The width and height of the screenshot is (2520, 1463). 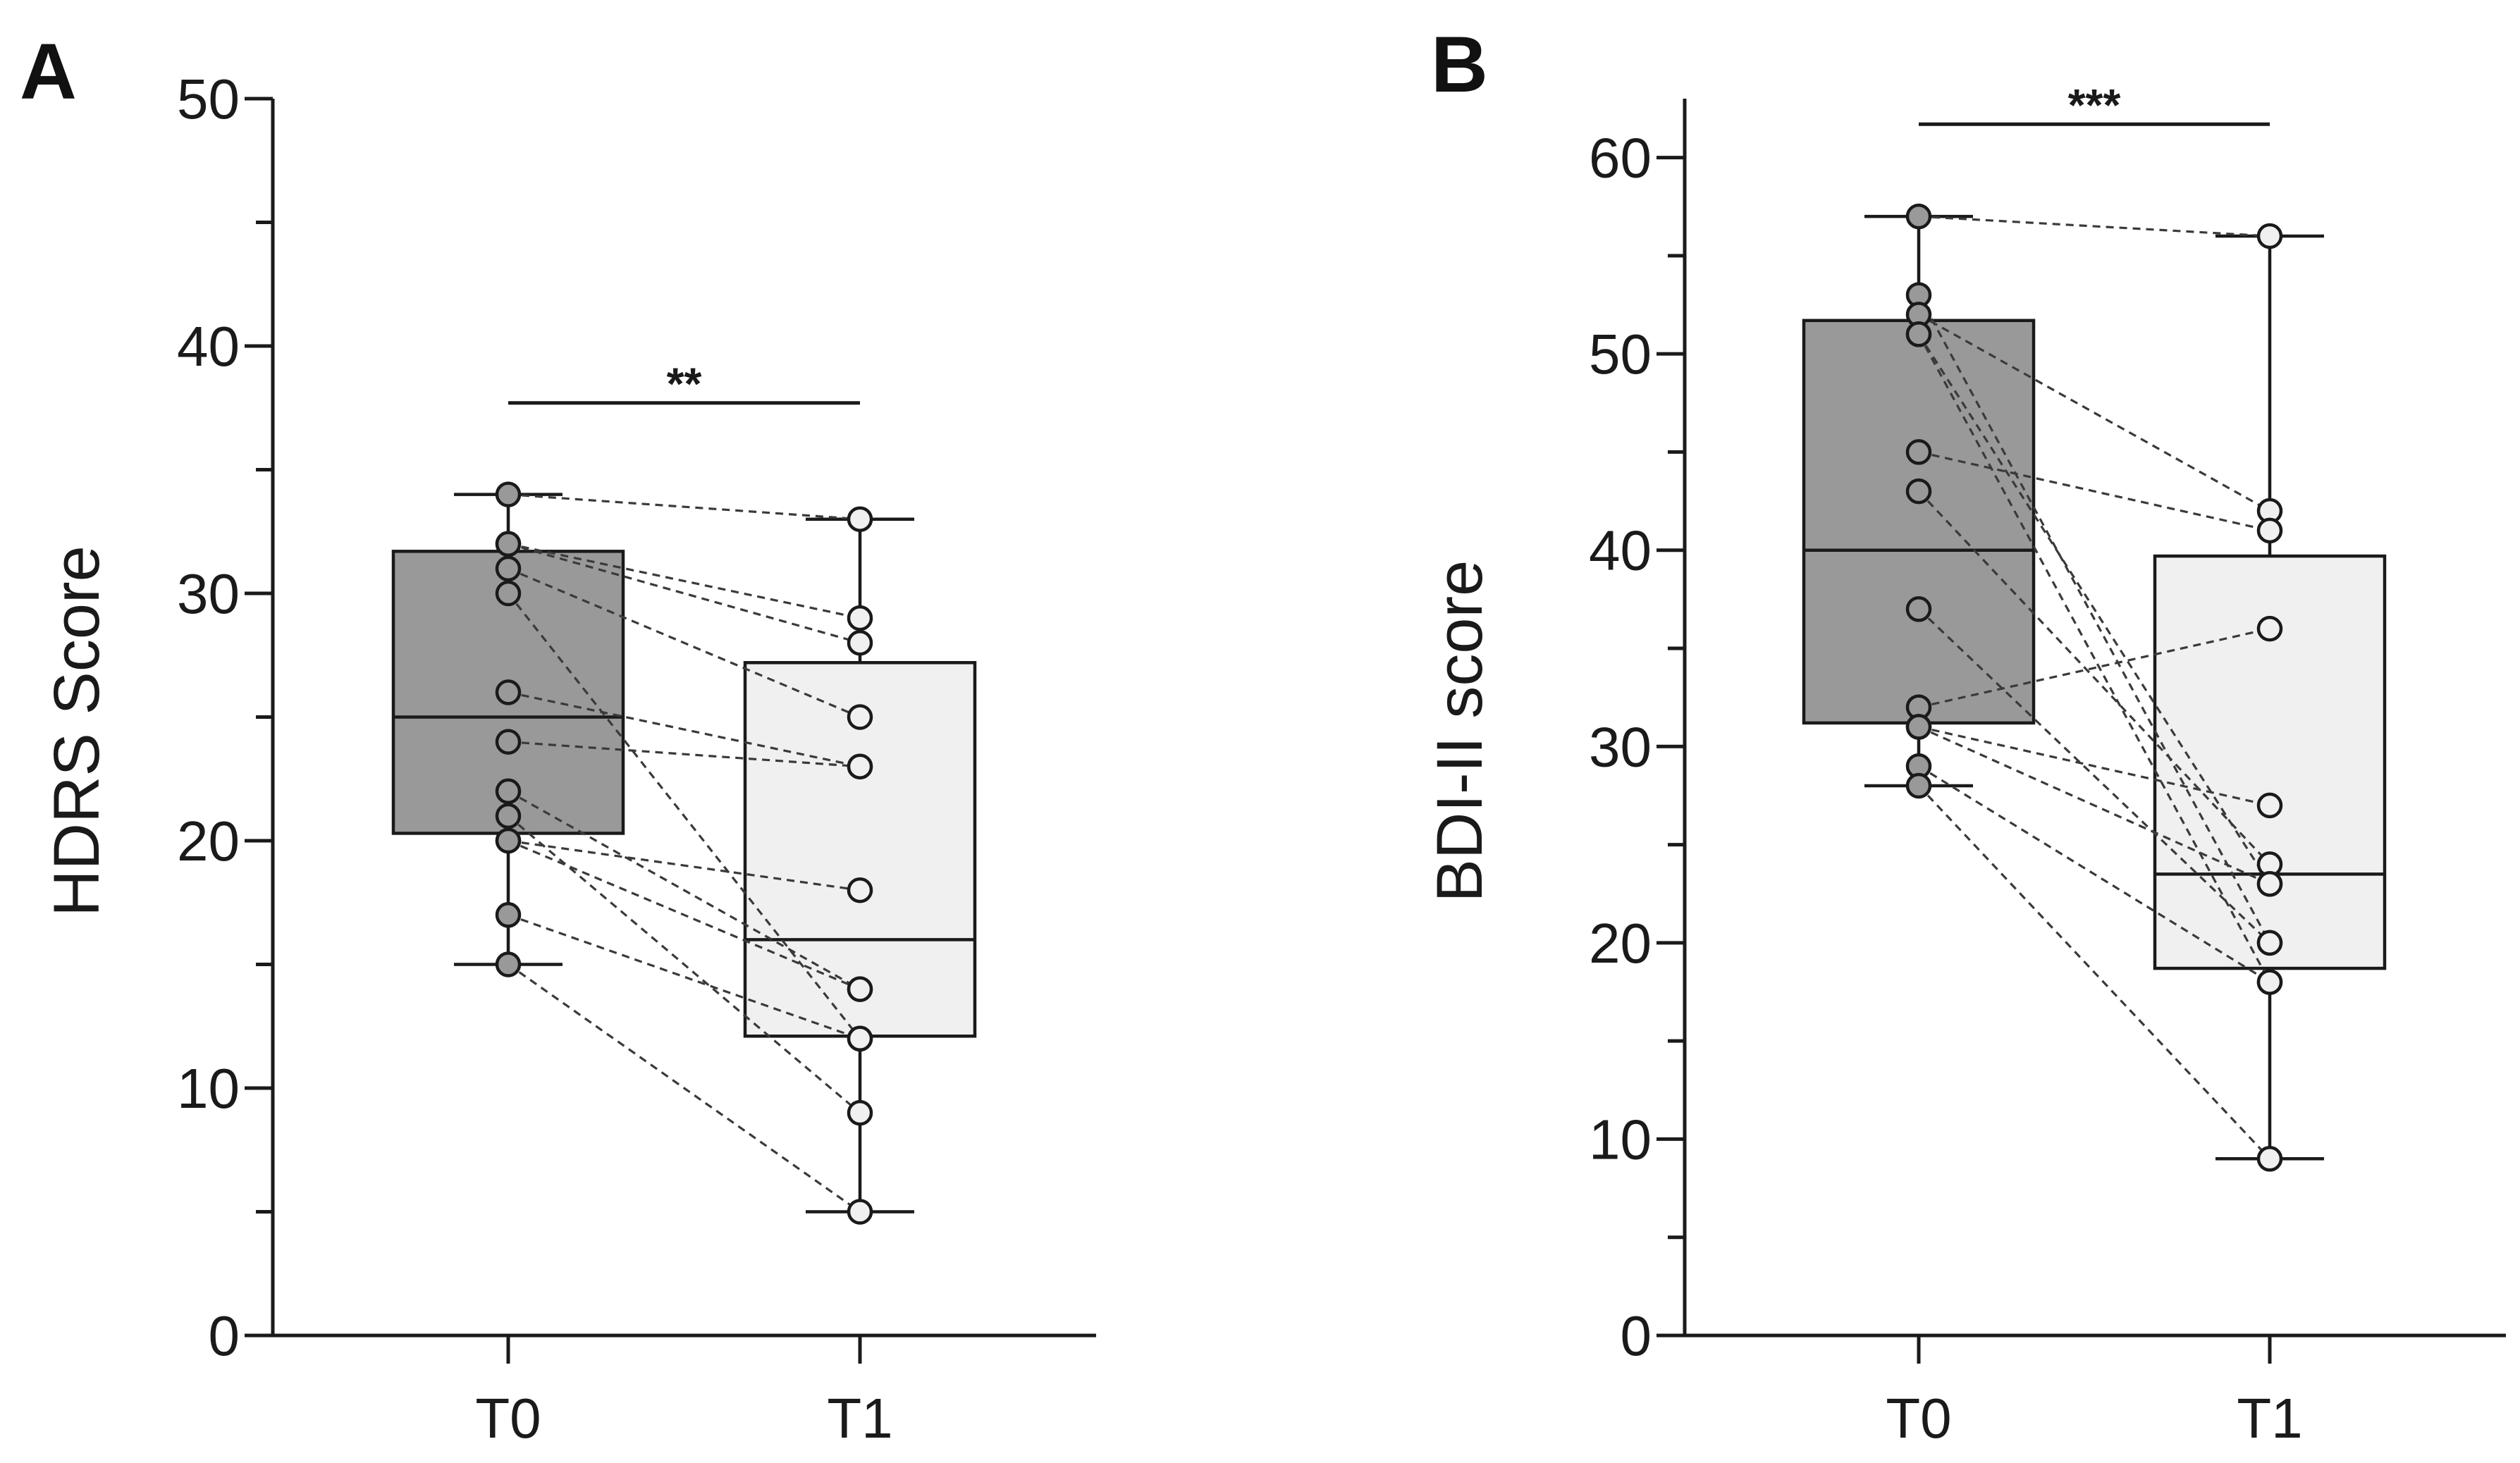 I want to click on box-t0, so click(x=1919, y=522).